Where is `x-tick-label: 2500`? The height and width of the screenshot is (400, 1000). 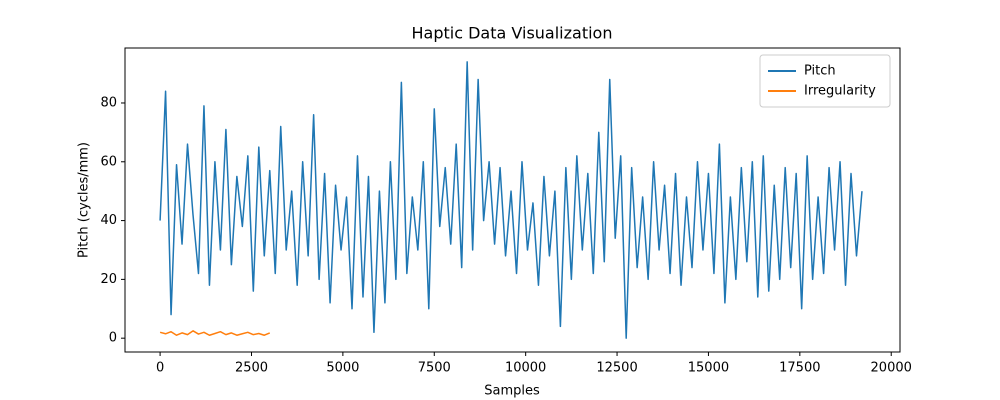 x-tick-label: 2500 is located at coordinates (251, 368).